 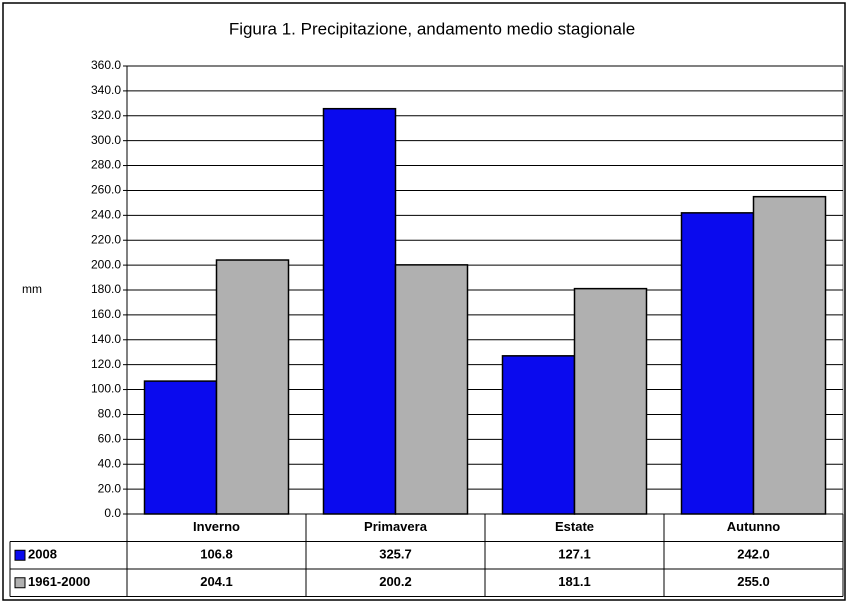 What do you see at coordinates (106, 90) in the screenshot?
I see `y-tick-label: 340.0` at bounding box center [106, 90].